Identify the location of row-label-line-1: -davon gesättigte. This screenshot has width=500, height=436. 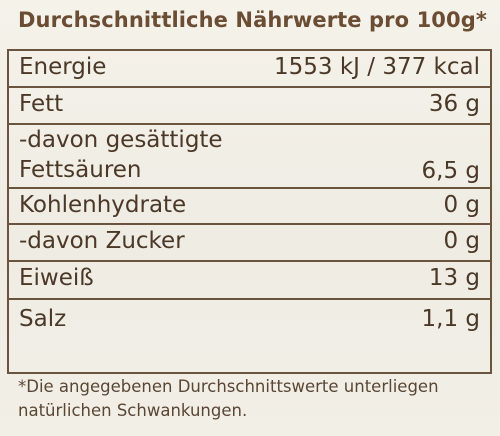
(121, 140).